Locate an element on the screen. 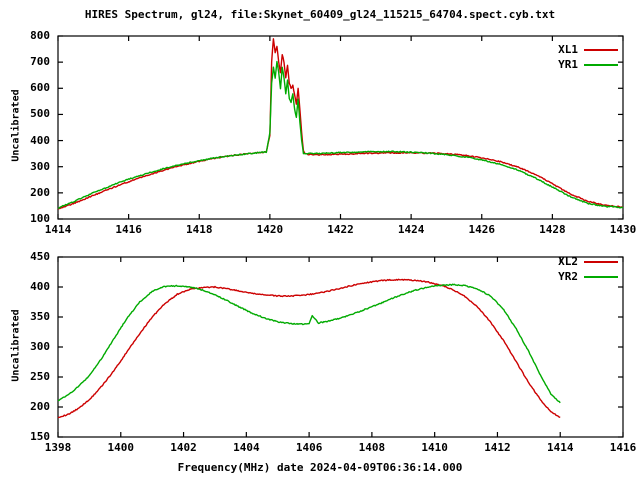  x-tick-label: 1418 is located at coordinates (199, 229).